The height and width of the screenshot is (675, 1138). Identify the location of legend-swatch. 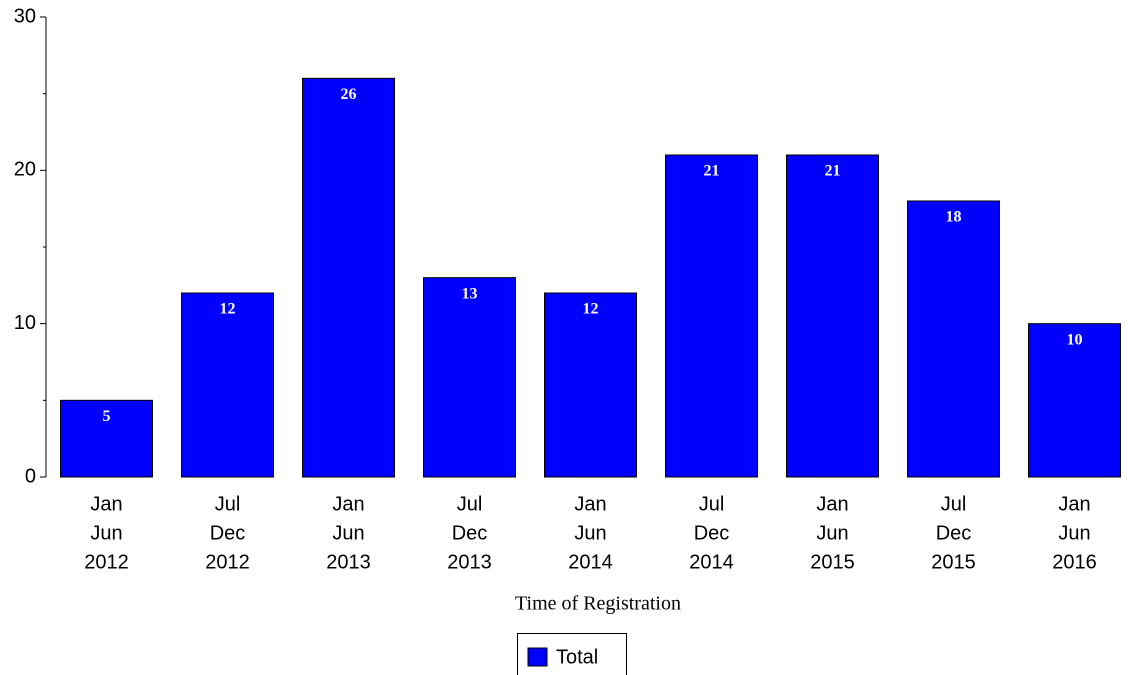
(537, 657).